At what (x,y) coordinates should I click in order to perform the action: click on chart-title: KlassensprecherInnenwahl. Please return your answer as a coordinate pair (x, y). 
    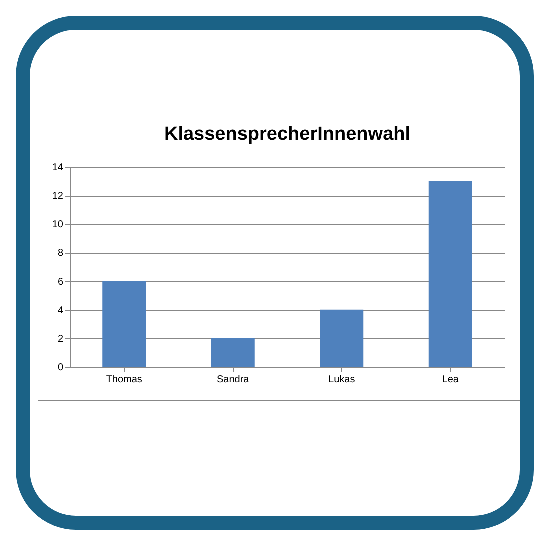
    Looking at the image, I should click on (287, 134).